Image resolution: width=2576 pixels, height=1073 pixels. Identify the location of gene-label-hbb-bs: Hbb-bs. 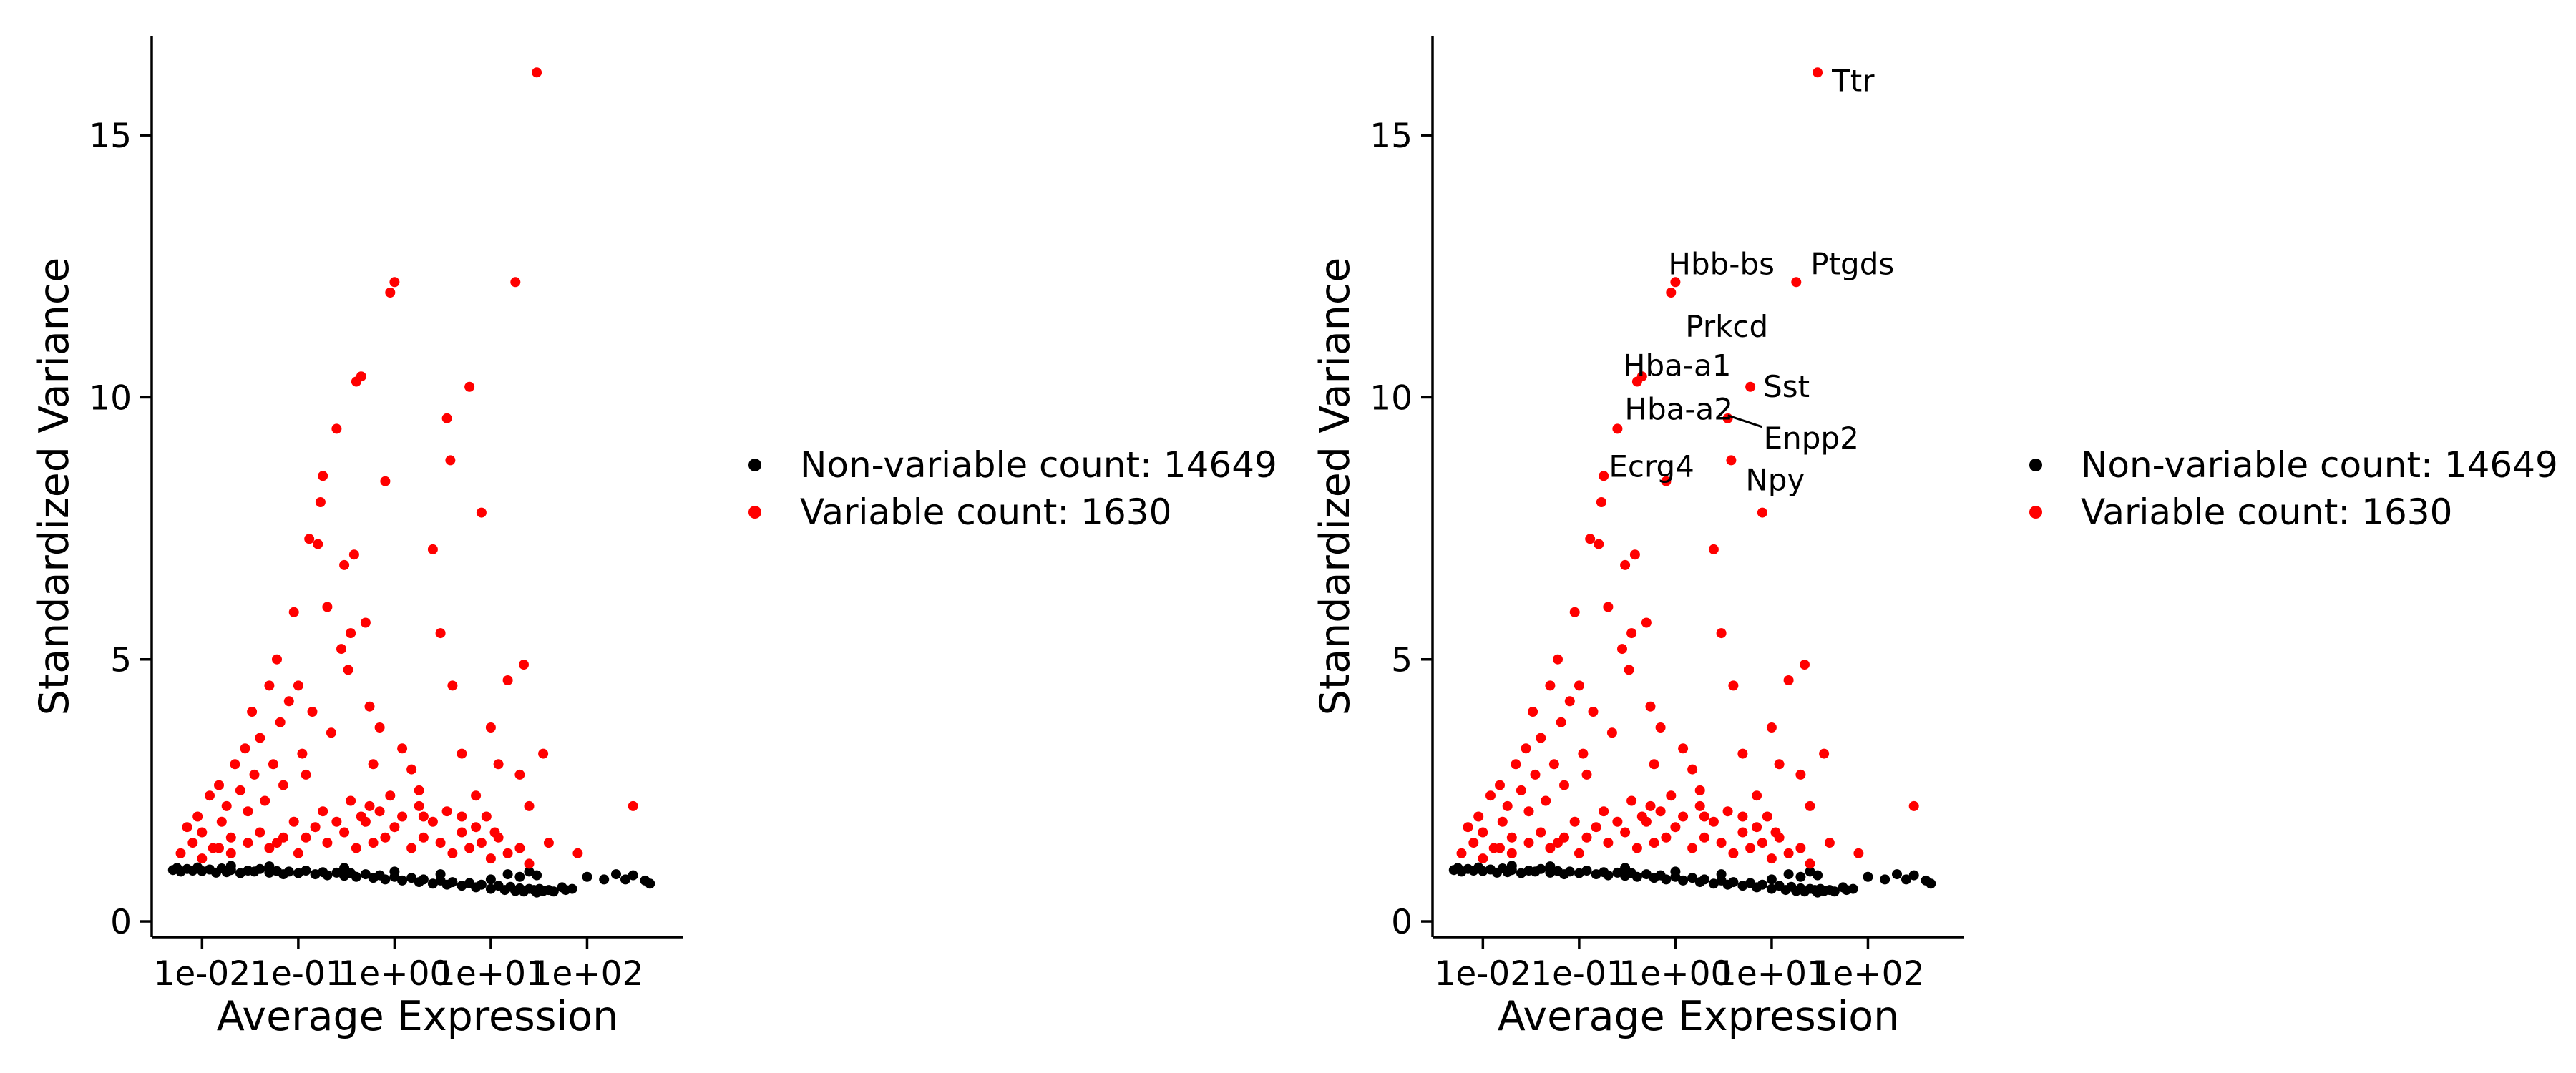
(1721, 263).